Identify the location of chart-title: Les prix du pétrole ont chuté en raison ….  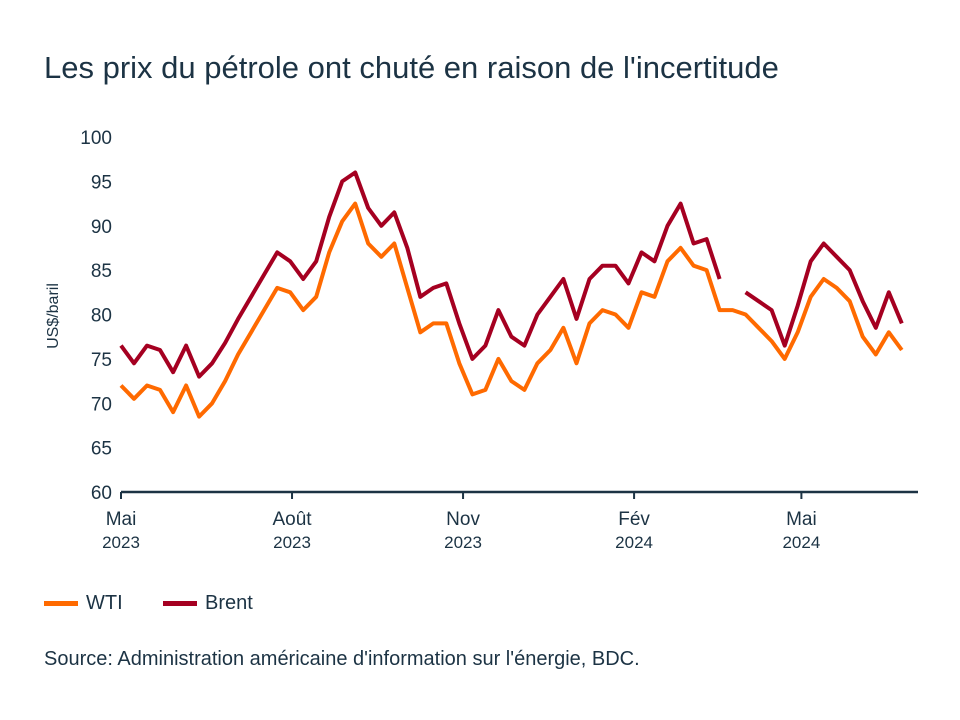
(411, 67).